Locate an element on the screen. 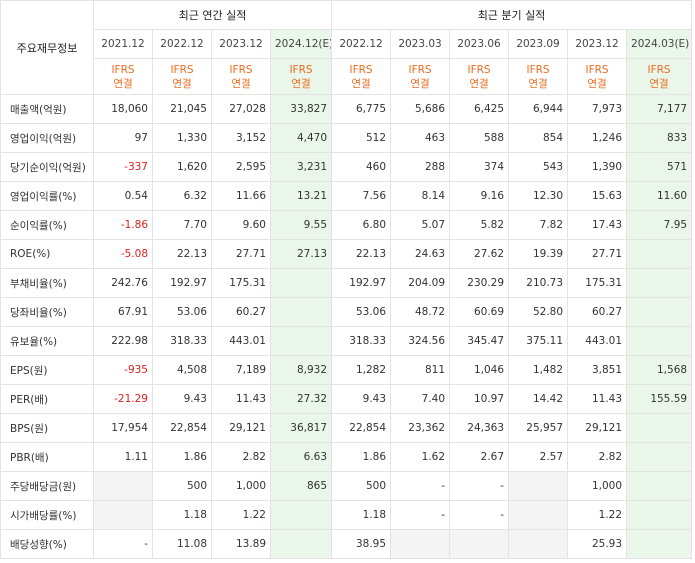 The height and width of the screenshot is (563, 695). table-cell: 11.60 is located at coordinates (659, 196).